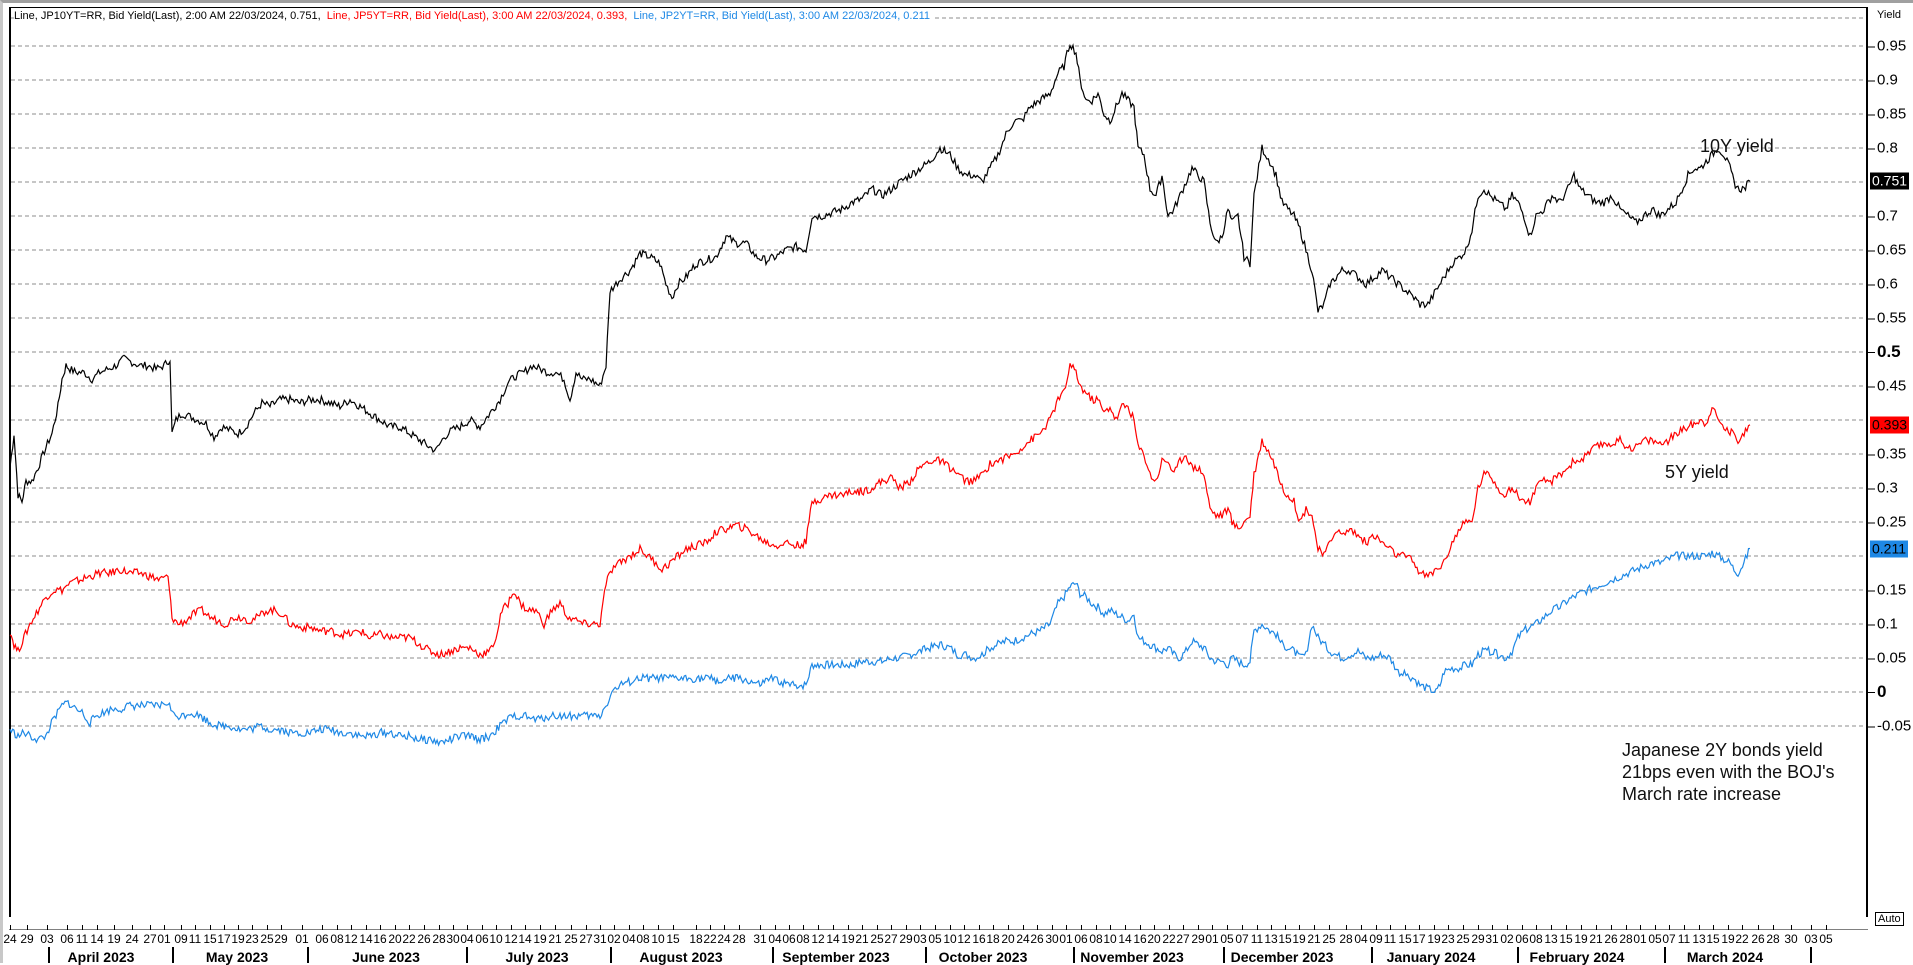 The image size is (1913, 965). I want to click on x-tick-label: 11, so click(195, 939).